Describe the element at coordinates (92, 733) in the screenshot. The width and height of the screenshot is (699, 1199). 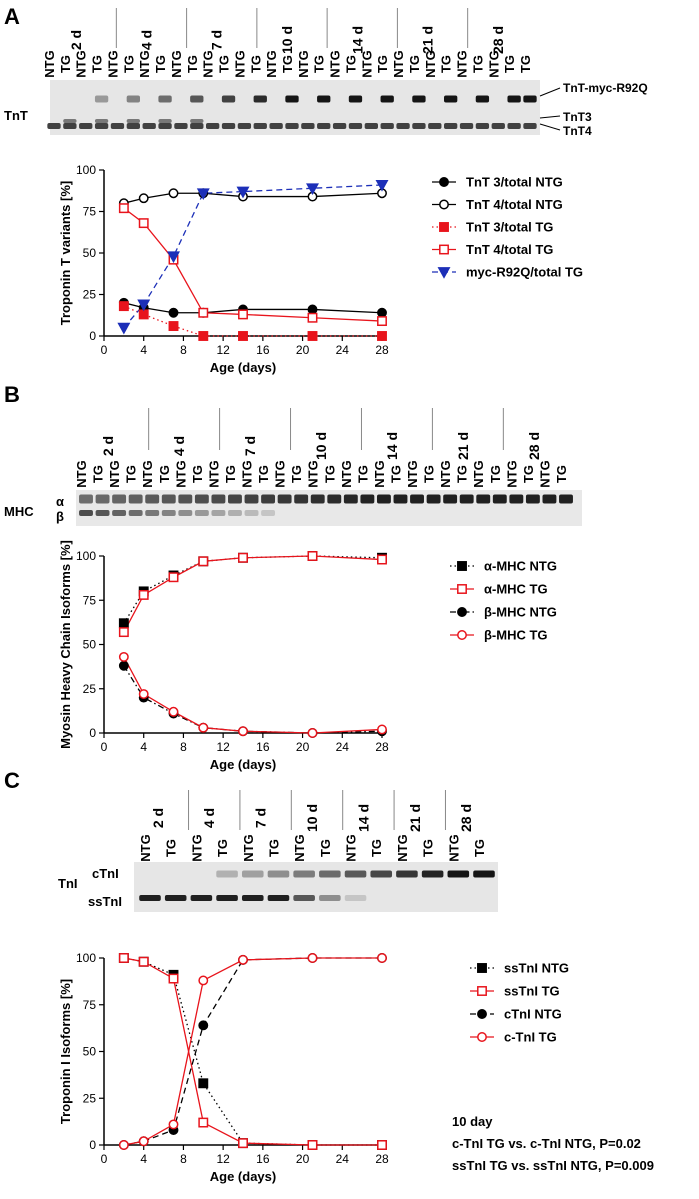
I see `y-tick-label: 0` at that location.